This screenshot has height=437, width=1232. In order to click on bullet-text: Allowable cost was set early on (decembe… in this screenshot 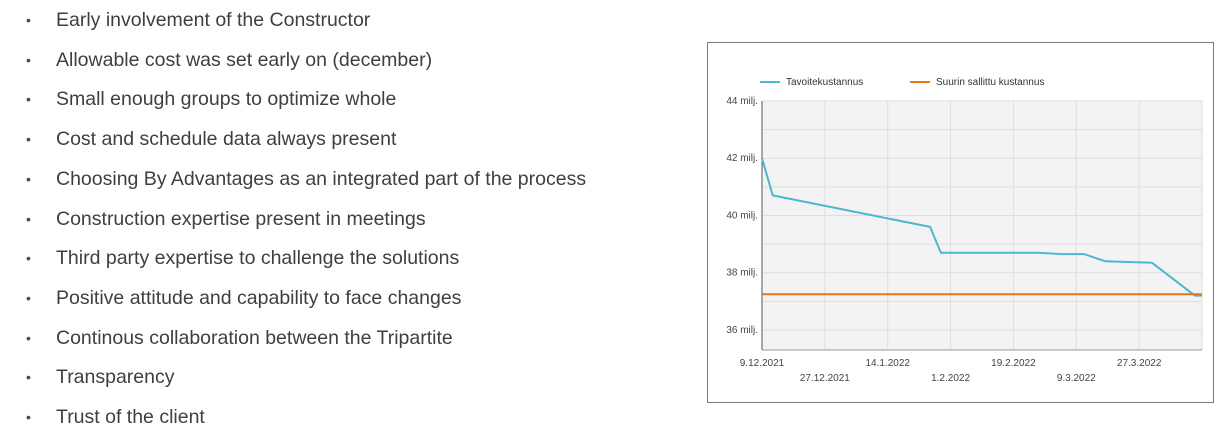, I will do `click(244, 59)`.